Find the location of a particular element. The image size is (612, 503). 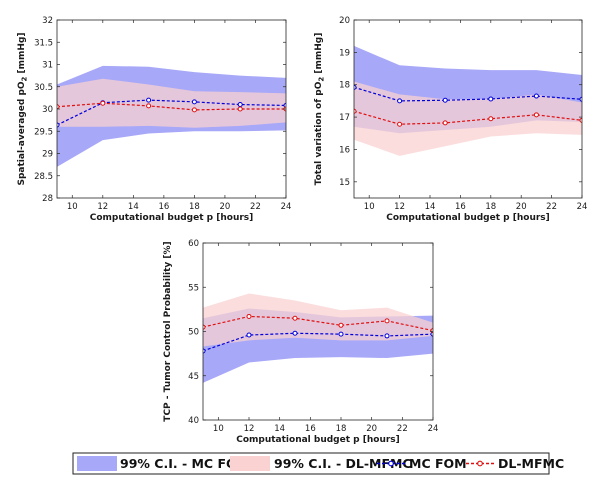

y-tick-label: 17 is located at coordinates (344, 118).